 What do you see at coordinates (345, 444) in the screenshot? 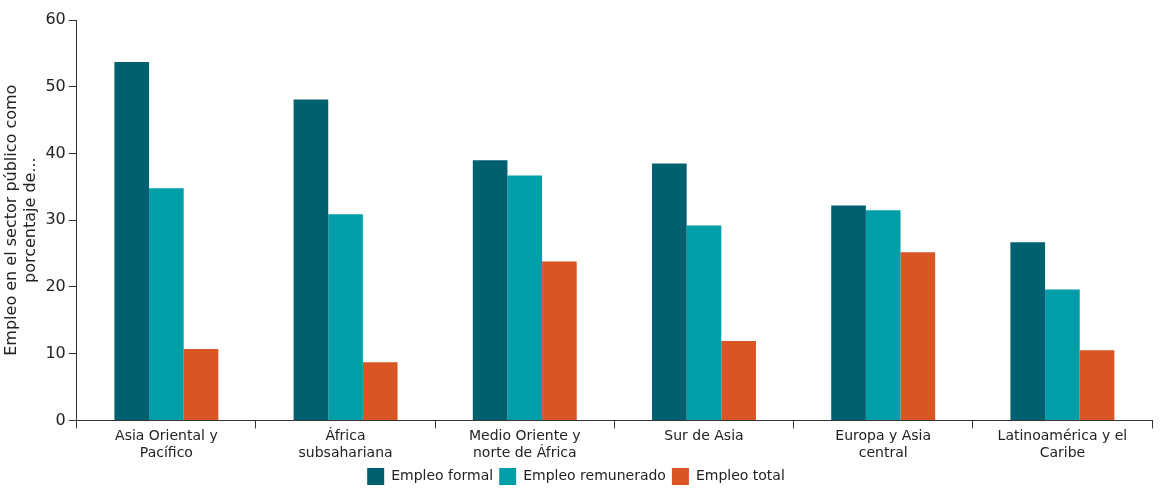
I see `x-tick-label: África subsahariana` at bounding box center [345, 444].